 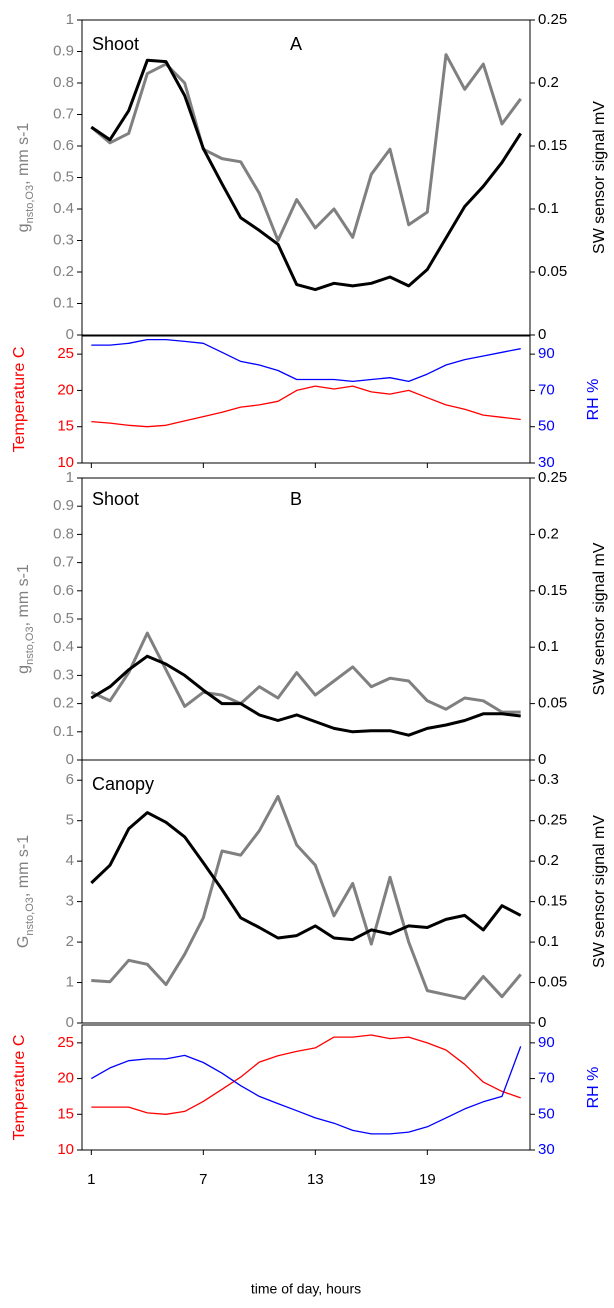 What do you see at coordinates (548, 779) in the screenshot?
I see `y2-tick-label: 0.3` at bounding box center [548, 779].